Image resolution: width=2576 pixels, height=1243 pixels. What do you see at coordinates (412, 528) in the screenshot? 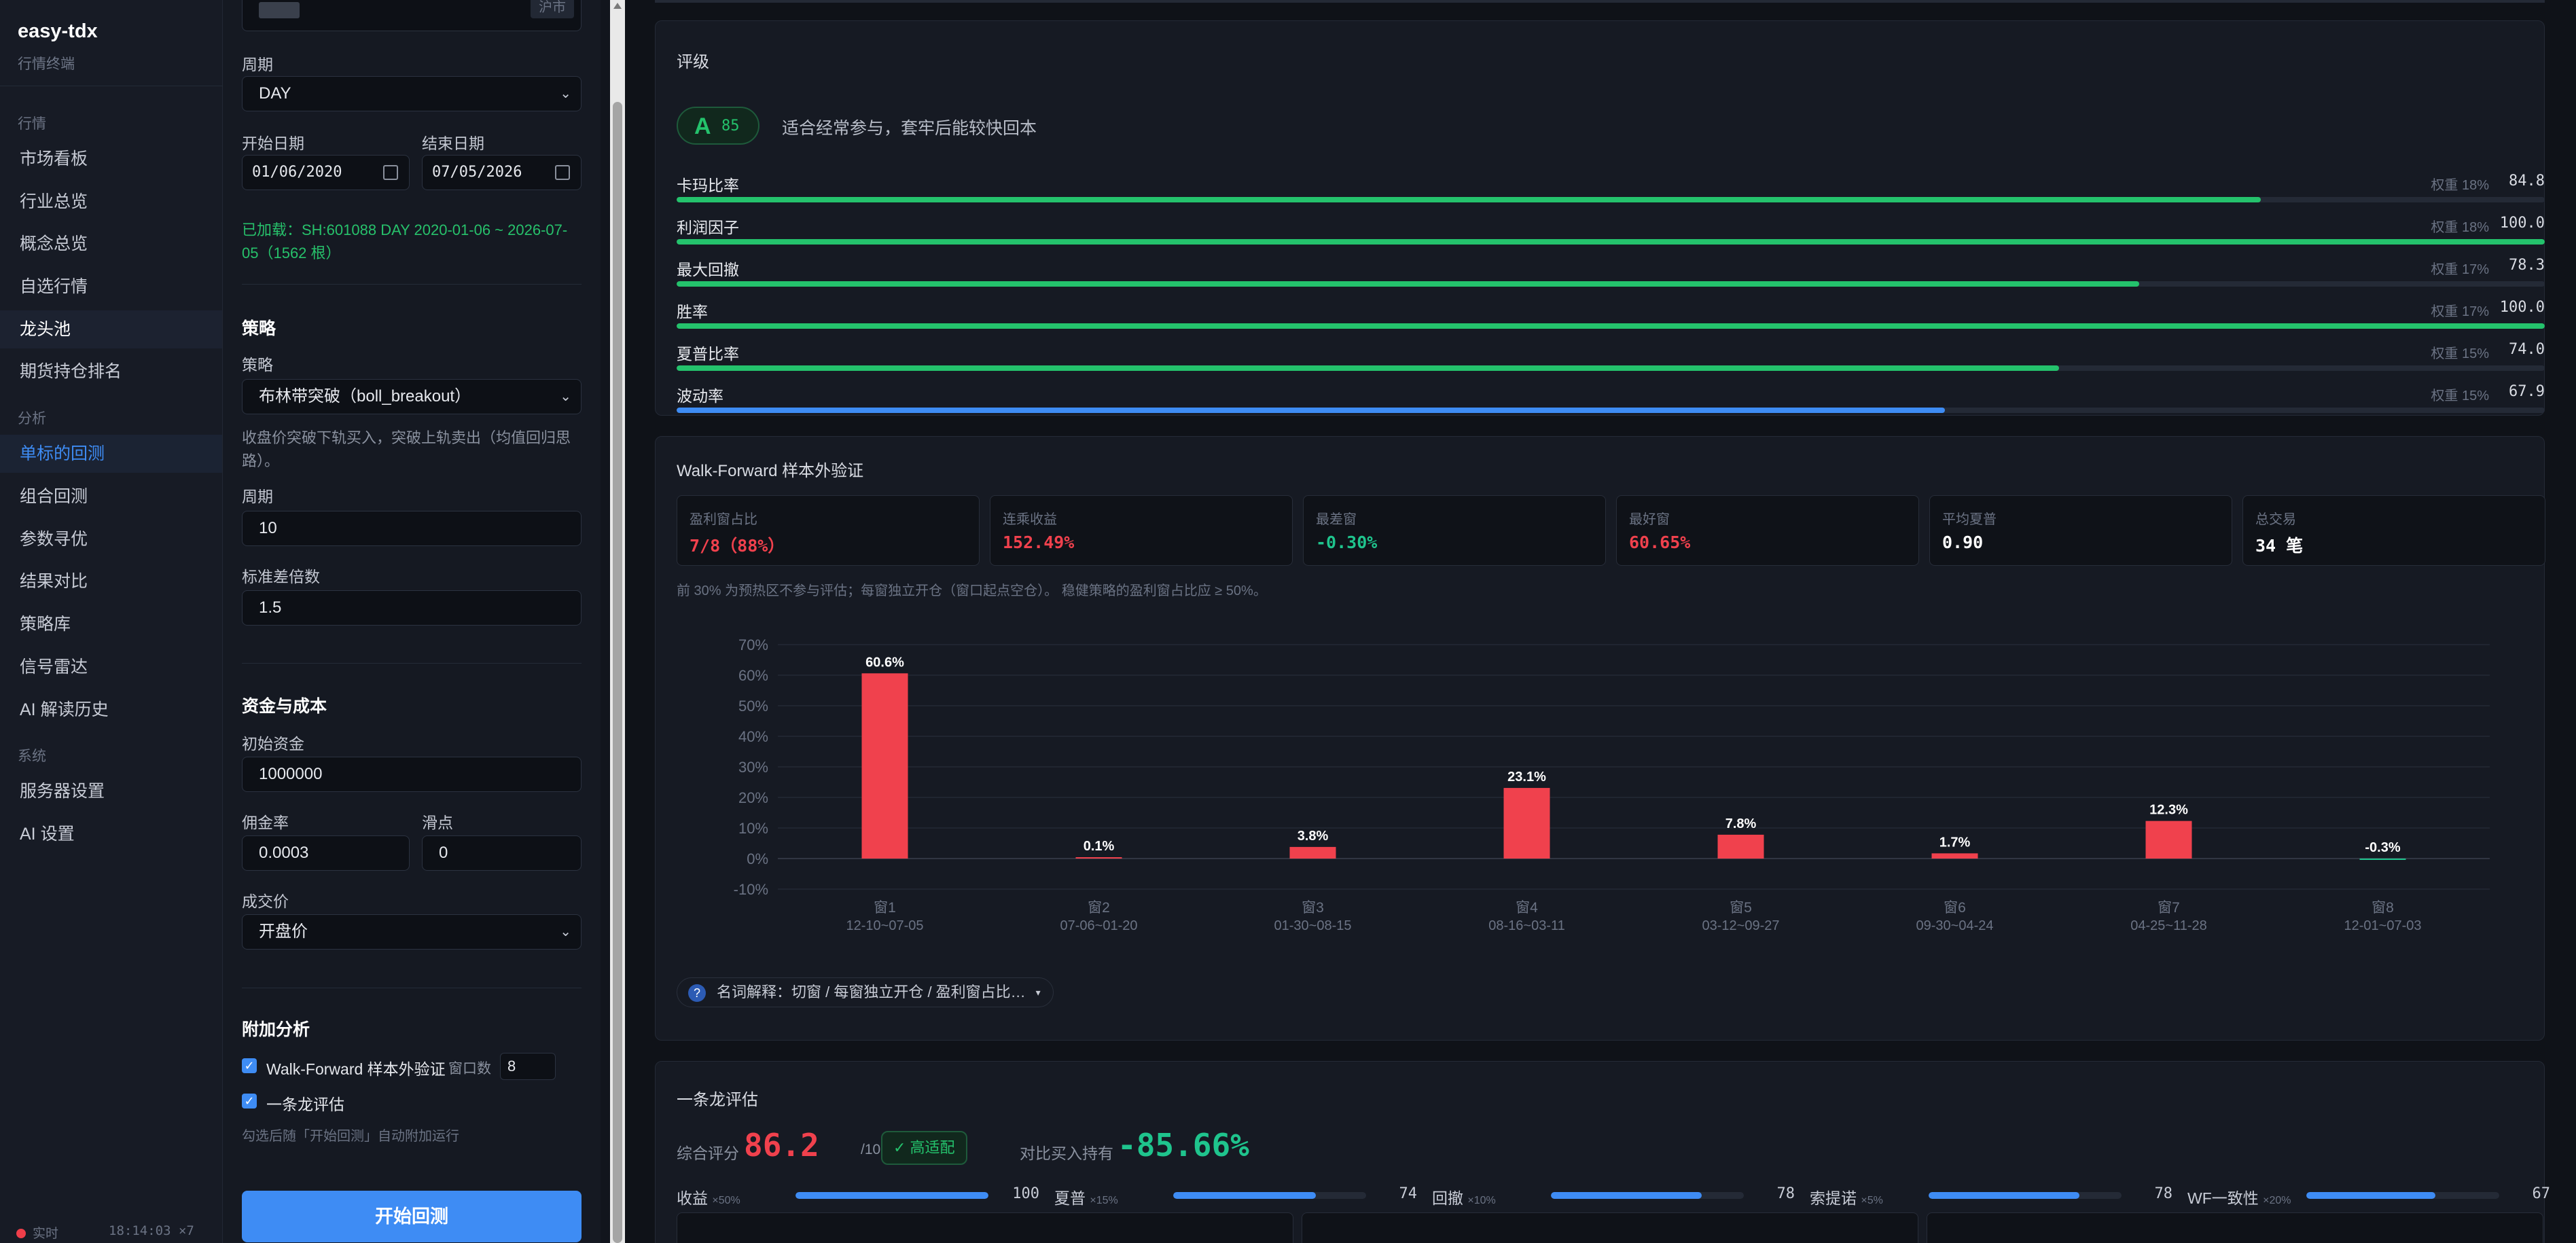
I see `param-period-input: 10` at bounding box center [412, 528].